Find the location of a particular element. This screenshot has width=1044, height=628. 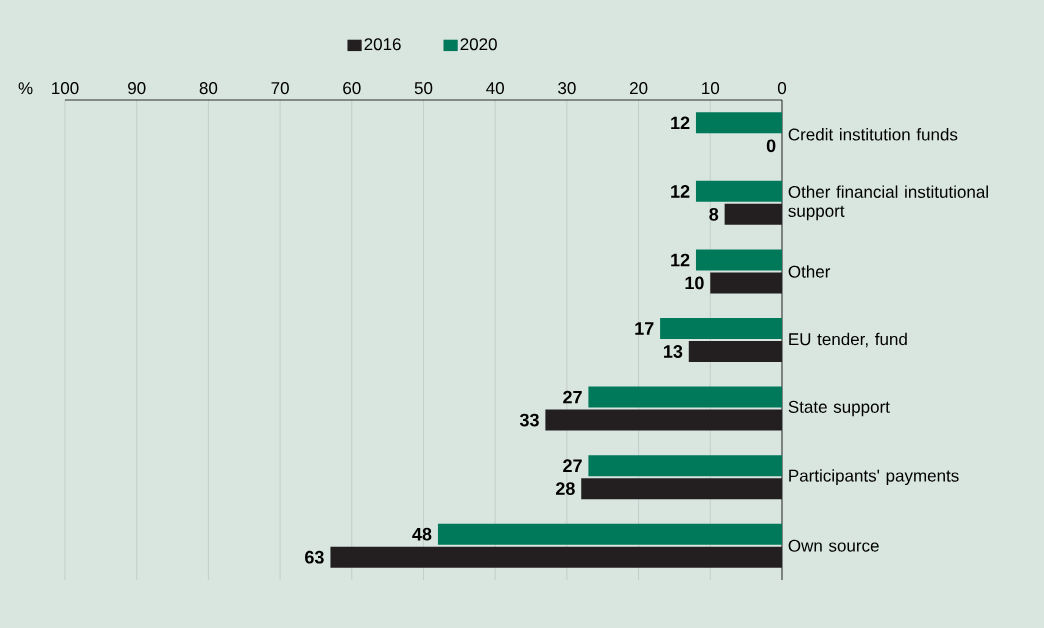

y-tick-label: Own source is located at coordinates (833, 545).